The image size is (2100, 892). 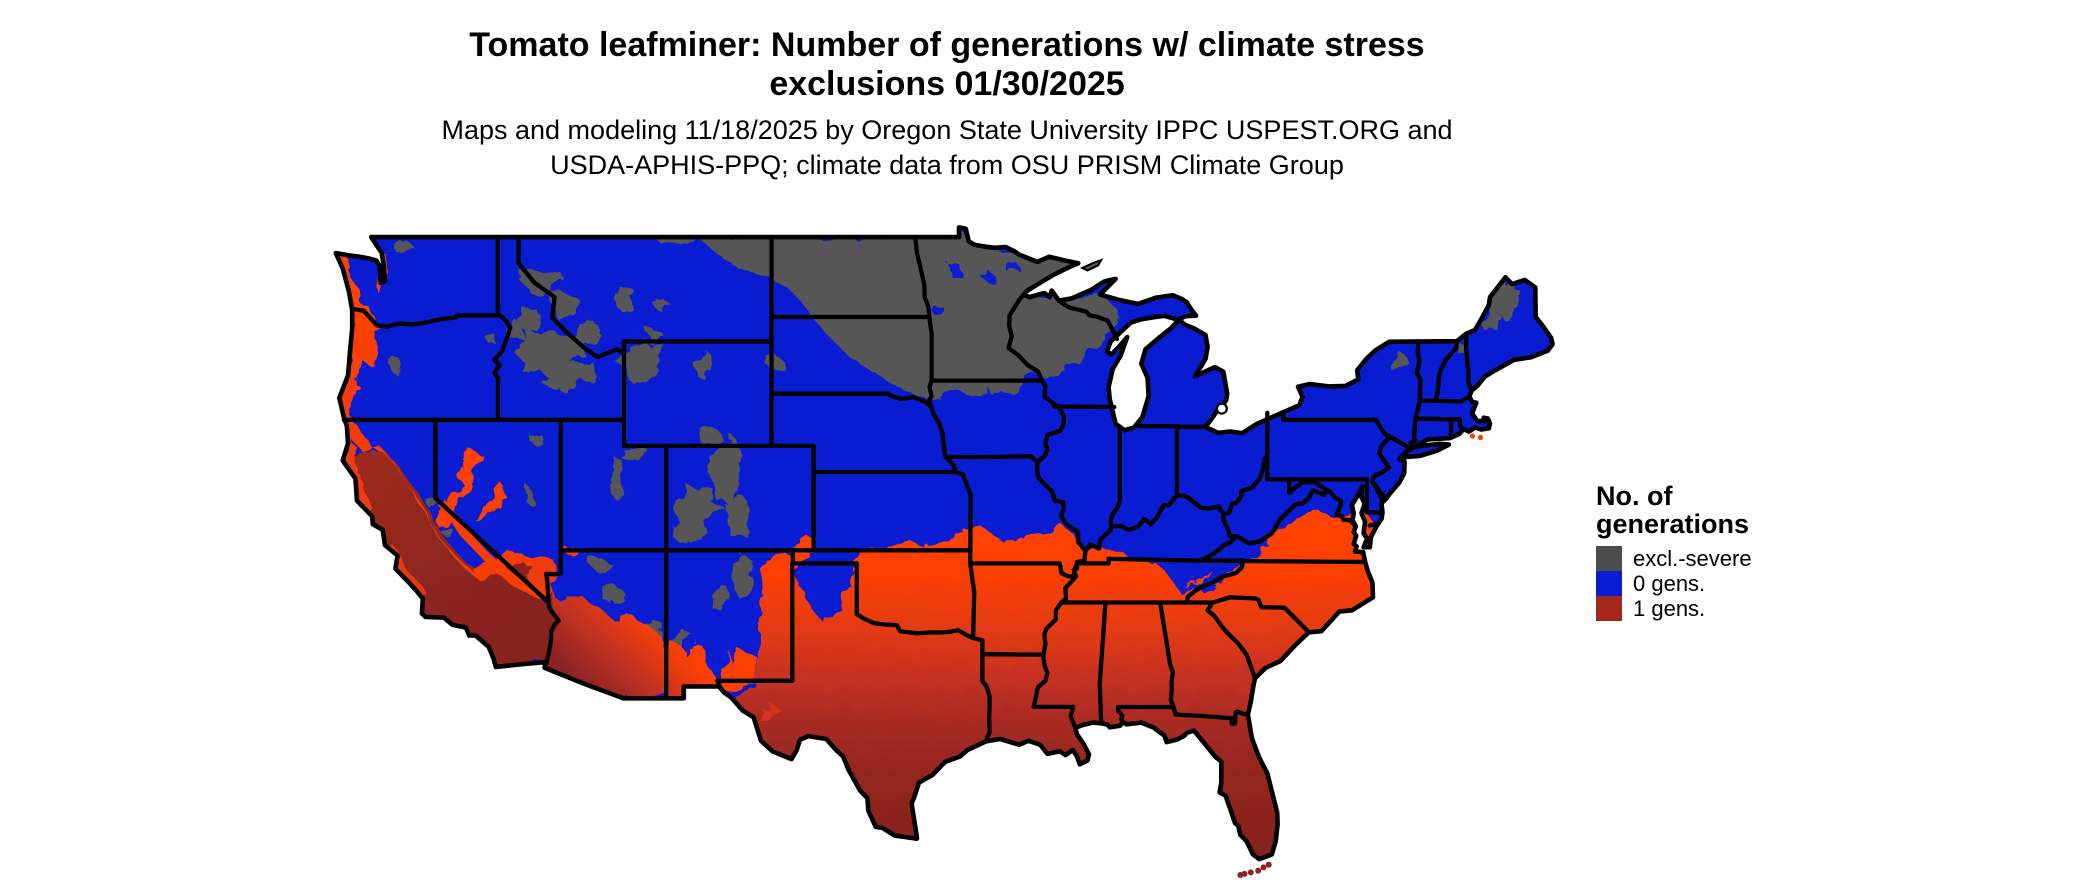 What do you see at coordinates (1672, 524) in the screenshot?
I see `svg-text: generations` at bounding box center [1672, 524].